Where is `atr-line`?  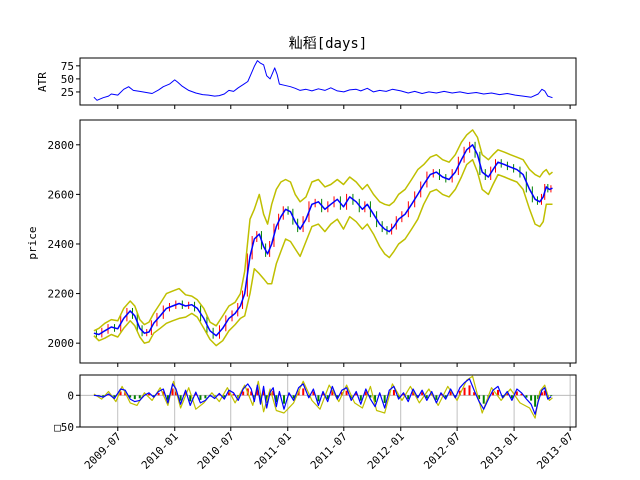
atr-line is located at coordinates (323, 80).